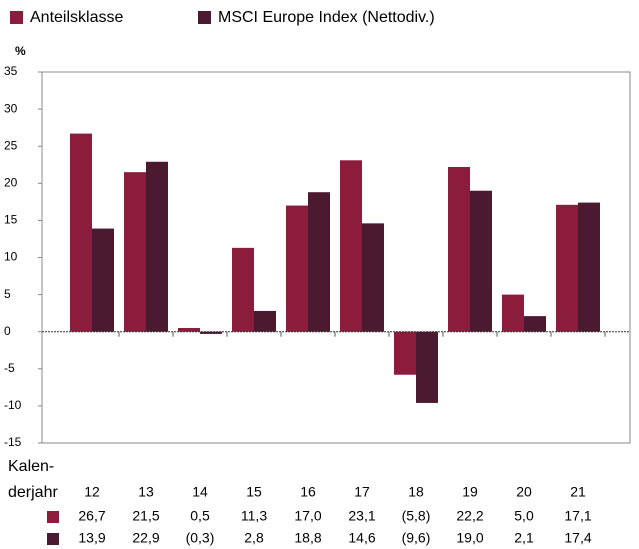 The width and height of the screenshot is (639, 549). What do you see at coordinates (469, 538) in the screenshot?
I see `value-label: 19,0` at bounding box center [469, 538].